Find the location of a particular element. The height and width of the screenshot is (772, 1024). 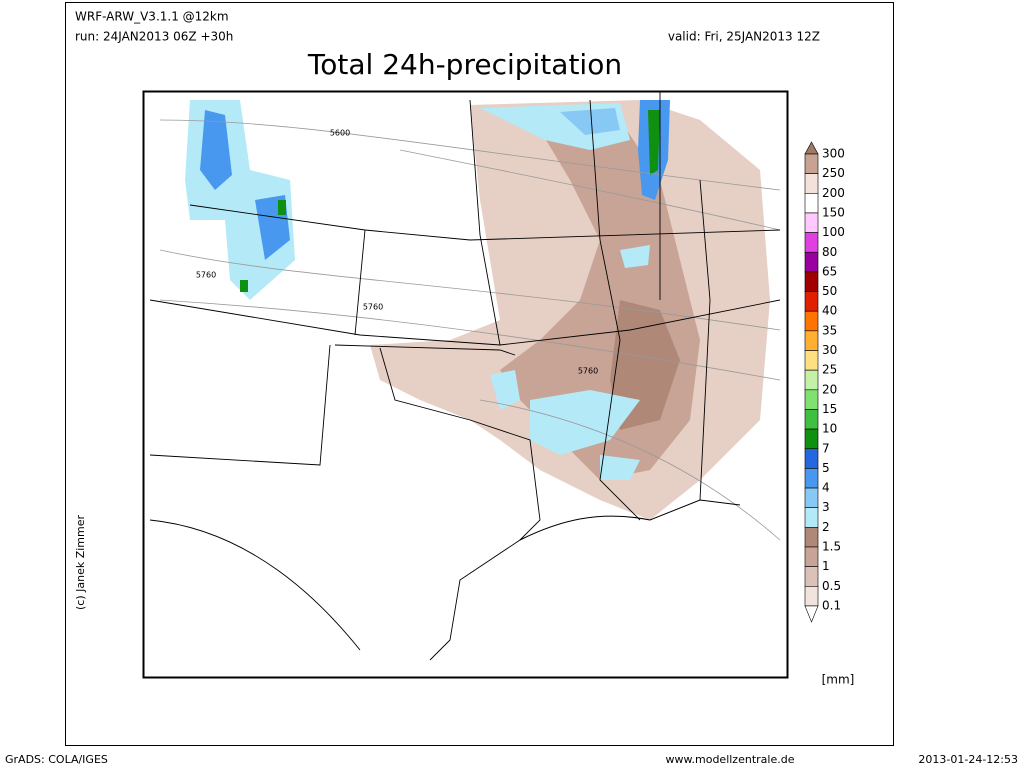

precip-blue-iowa is located at coordinates (635, 256).